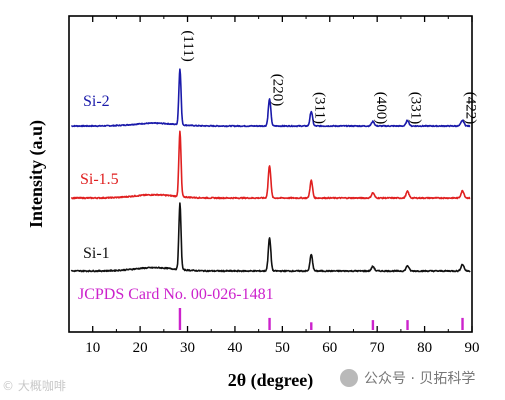 The image size is (505, 400). I want to click on series-label: Si-1, so click(96, 253).